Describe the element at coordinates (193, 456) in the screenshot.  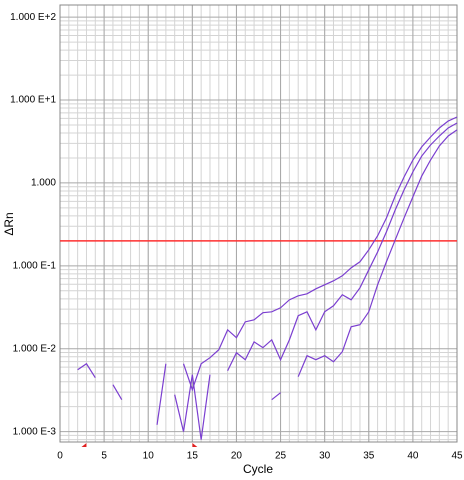
I see `x-tick-label: 15` at that location.